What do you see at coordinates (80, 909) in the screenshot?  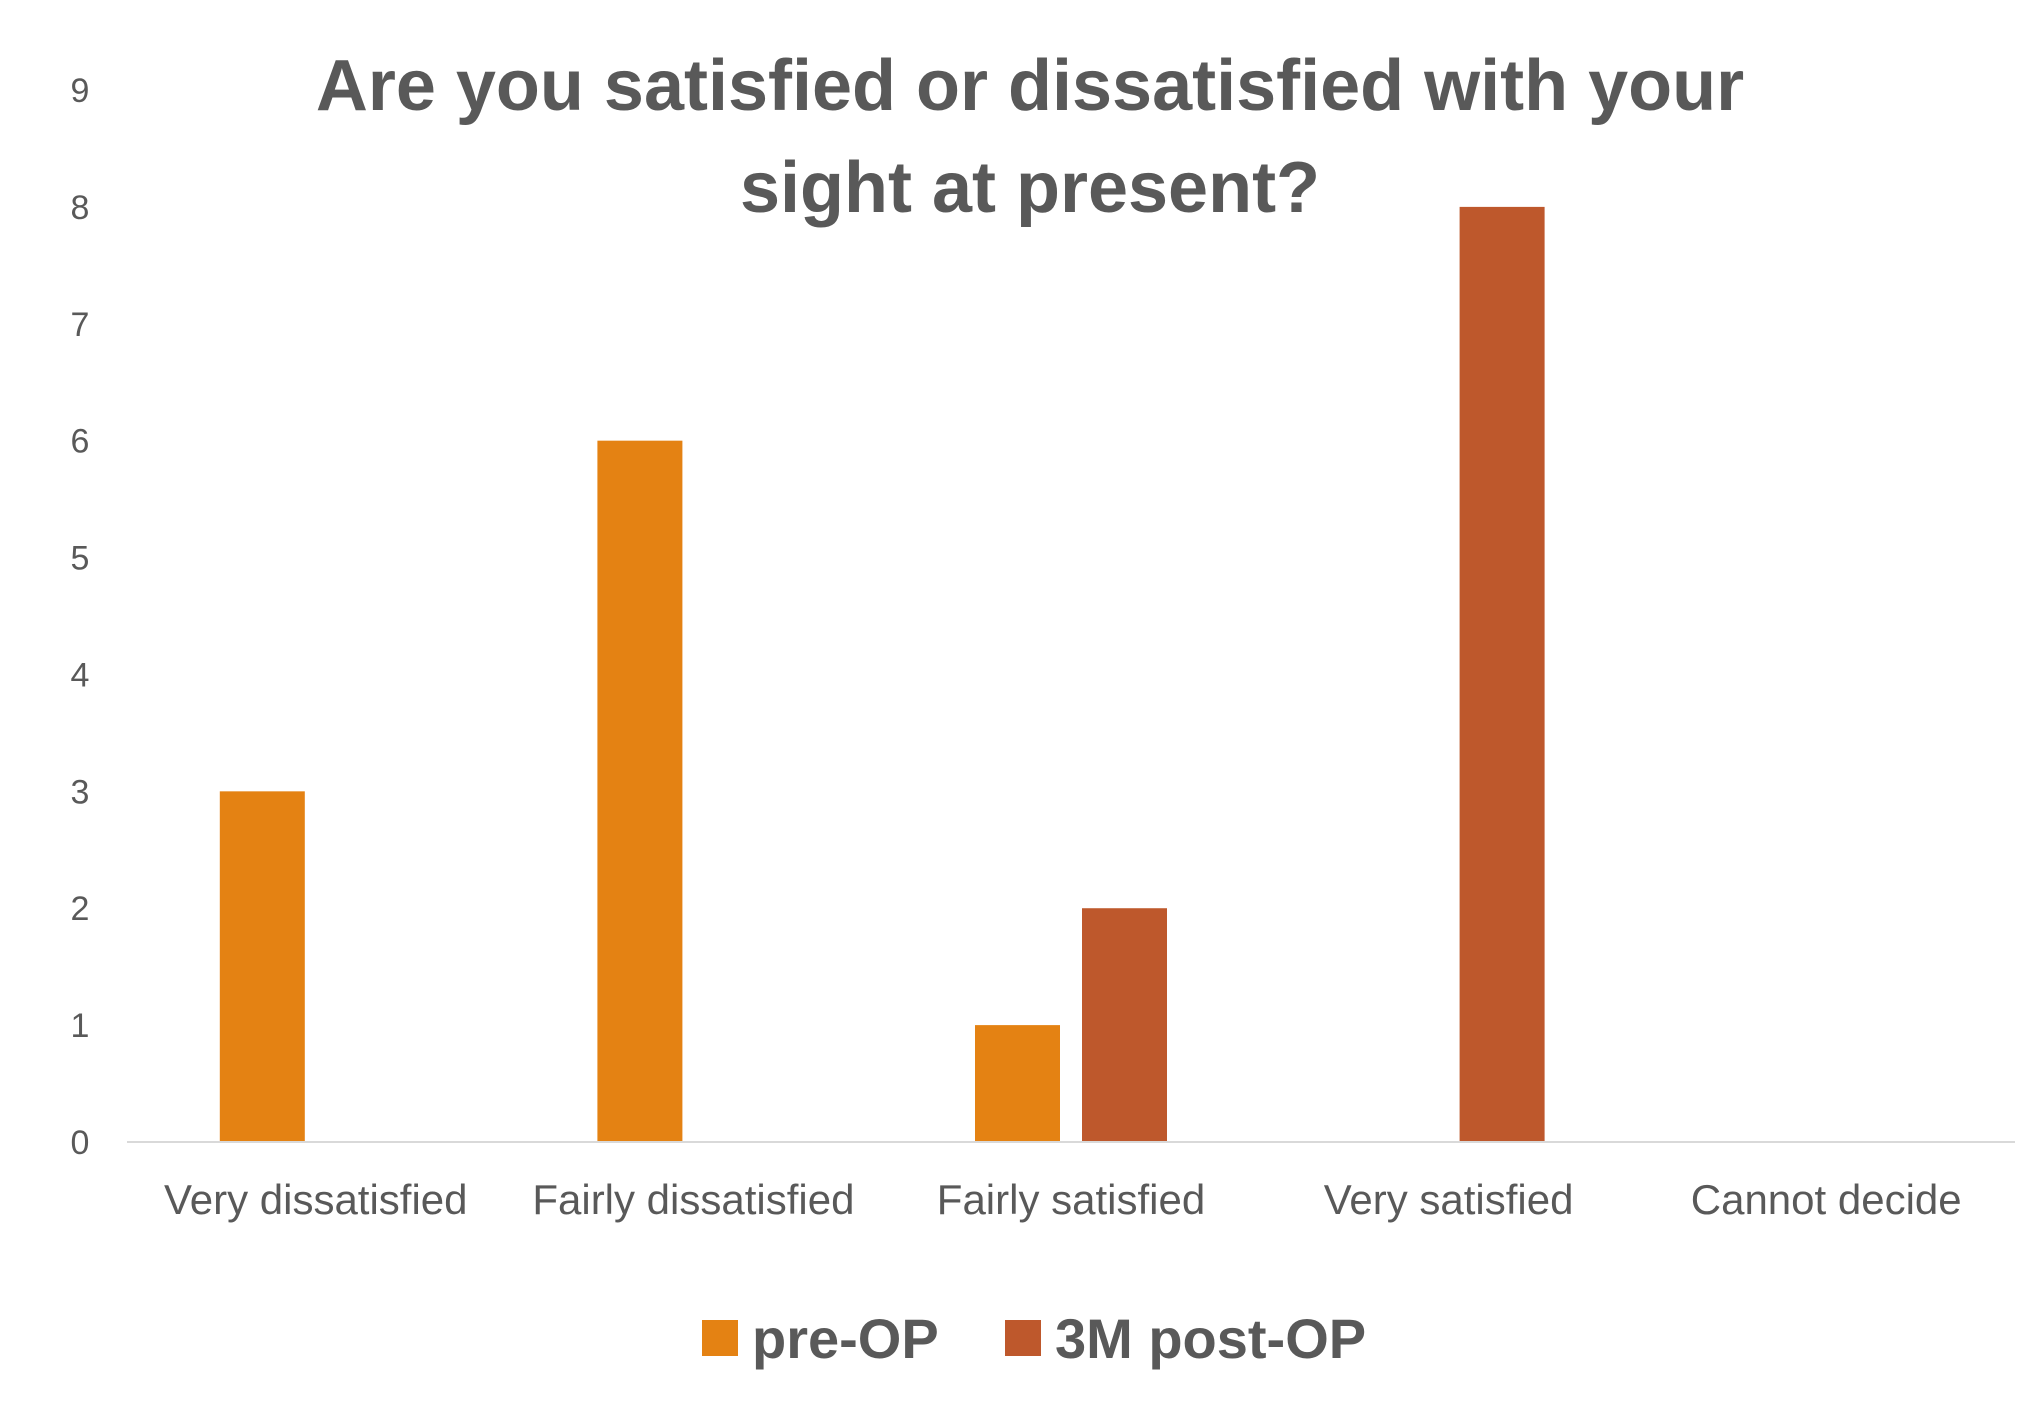 I see `y-tick-label: 2` at bounding box center [80, 909].